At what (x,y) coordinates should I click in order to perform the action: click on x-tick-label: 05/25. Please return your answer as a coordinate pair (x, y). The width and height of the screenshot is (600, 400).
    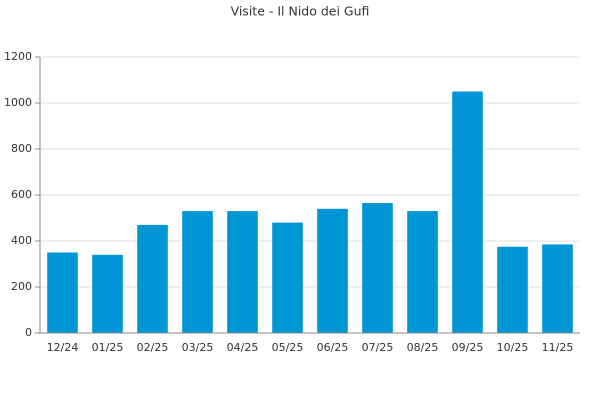
    Looking at the image, I should click on (288, 347).